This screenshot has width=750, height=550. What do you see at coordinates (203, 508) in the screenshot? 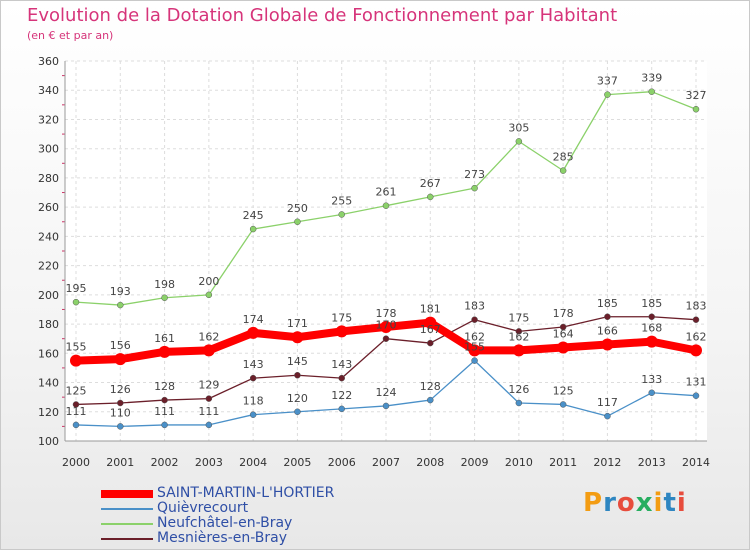
I see `legend-label: Quièvrecourt` at bounding box center [203, 508].